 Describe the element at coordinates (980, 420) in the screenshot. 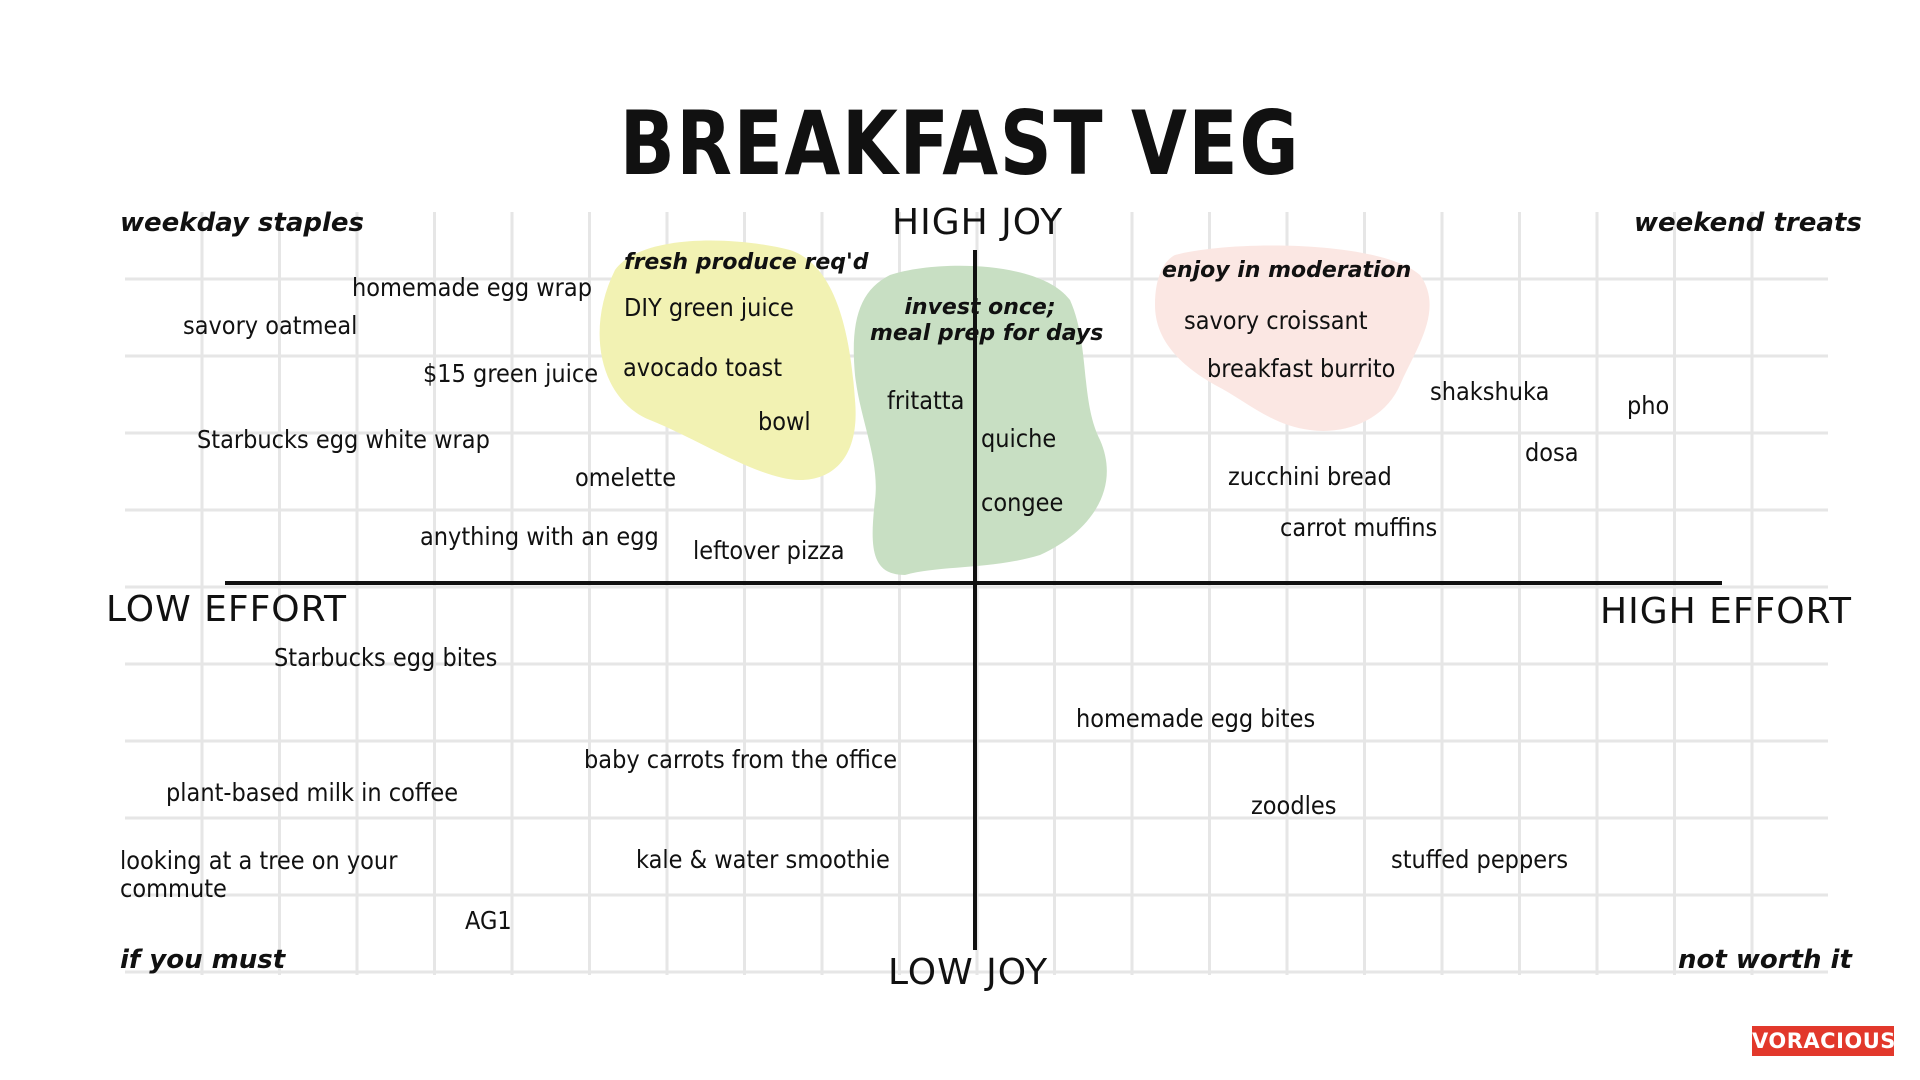

I see `zone-blob-meal-prep` at that location.